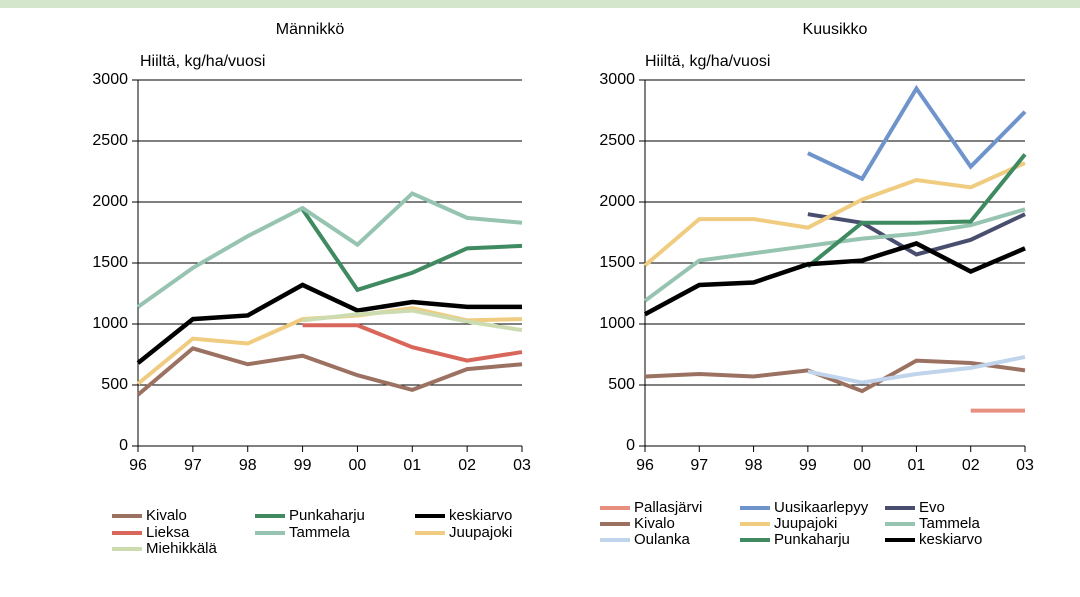 This screenshot has width=1080, height=597. Describe the element at coordinates (310, 29) in the screenshot. I see `chart-title: Männikkö` at that location.